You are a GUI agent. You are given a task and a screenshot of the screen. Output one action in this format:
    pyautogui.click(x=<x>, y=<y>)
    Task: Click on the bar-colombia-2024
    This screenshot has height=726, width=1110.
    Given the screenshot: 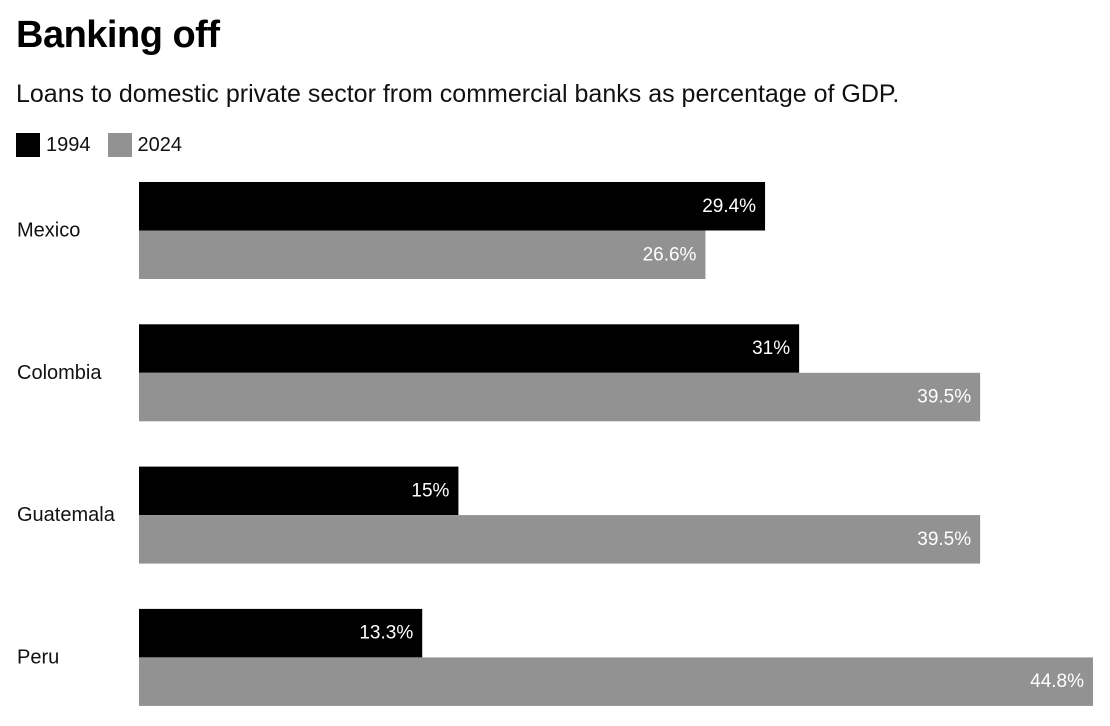 What is the action you would take?
    pyautogui.click(x=560, y=397)
    